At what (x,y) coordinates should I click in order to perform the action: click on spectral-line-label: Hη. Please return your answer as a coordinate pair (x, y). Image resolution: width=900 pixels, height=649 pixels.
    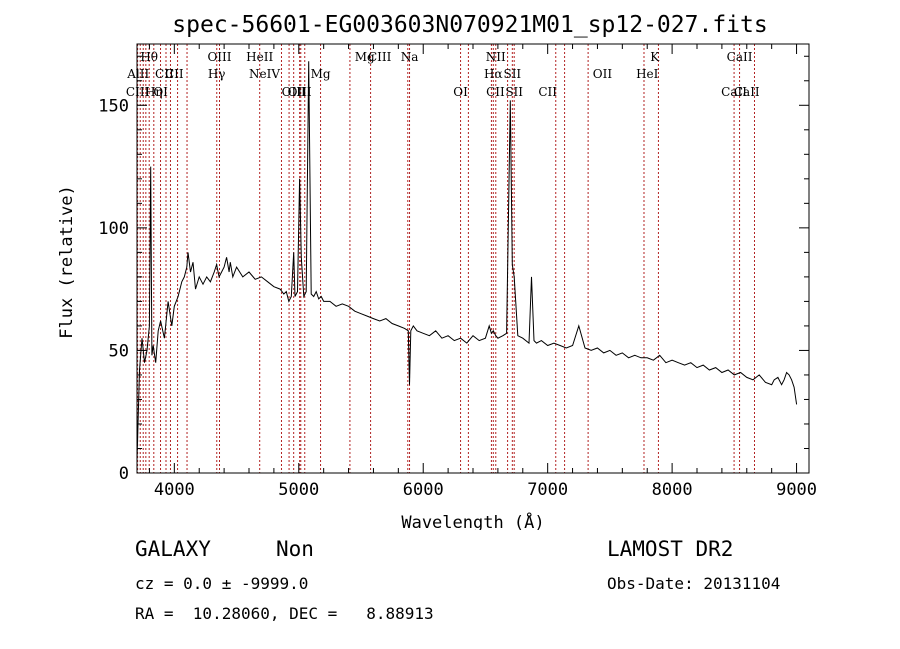
    Looking at the image, I should click on (154, 92).